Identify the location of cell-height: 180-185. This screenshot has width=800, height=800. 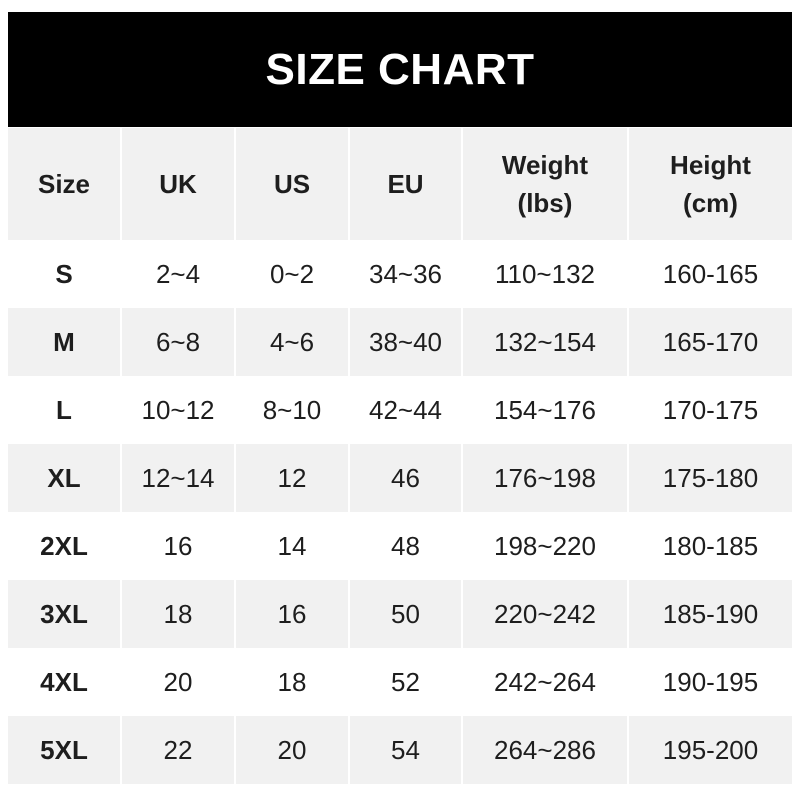
(709, 546).